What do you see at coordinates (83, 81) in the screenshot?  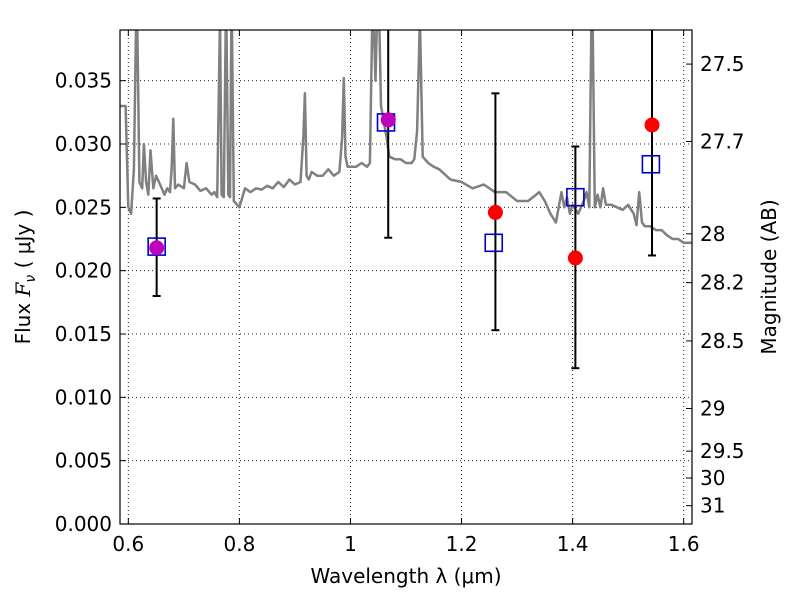 I see `y-tick-label: 0.035` at bounding box center [83, 81].